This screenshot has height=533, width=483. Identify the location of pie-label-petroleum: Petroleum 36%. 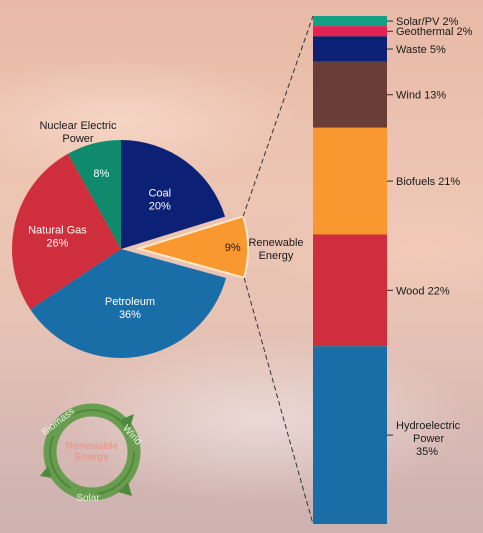
(130, 308).